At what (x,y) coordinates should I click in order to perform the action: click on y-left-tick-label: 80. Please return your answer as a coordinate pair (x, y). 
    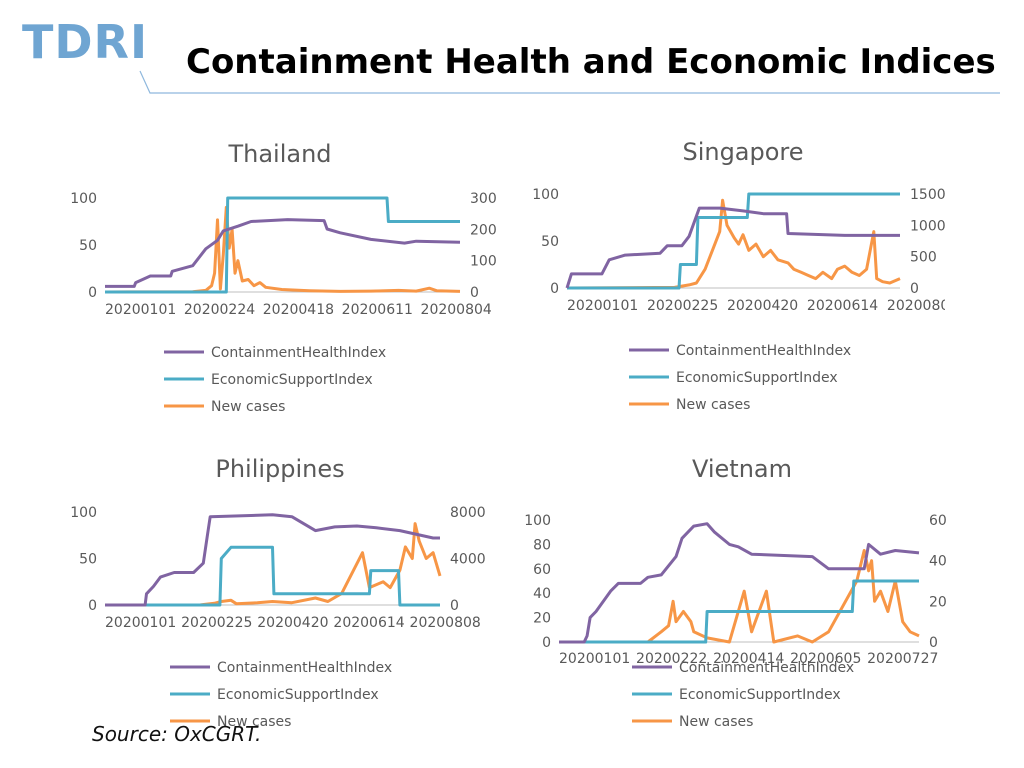
    Looking at the image, I should click on (542, 545).